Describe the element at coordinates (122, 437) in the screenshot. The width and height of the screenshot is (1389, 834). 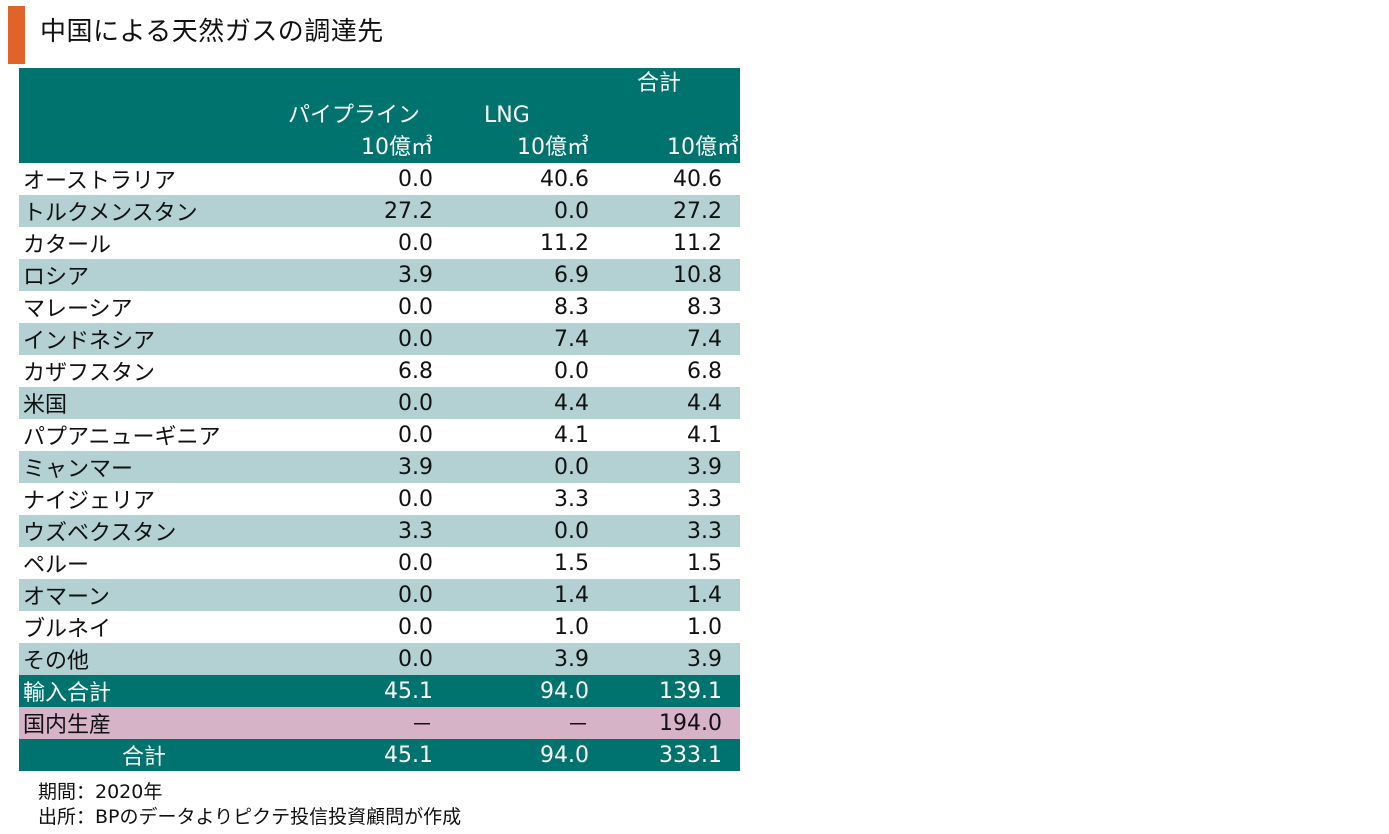
I see `row-name-cell: パプアニューギニア` at that location.